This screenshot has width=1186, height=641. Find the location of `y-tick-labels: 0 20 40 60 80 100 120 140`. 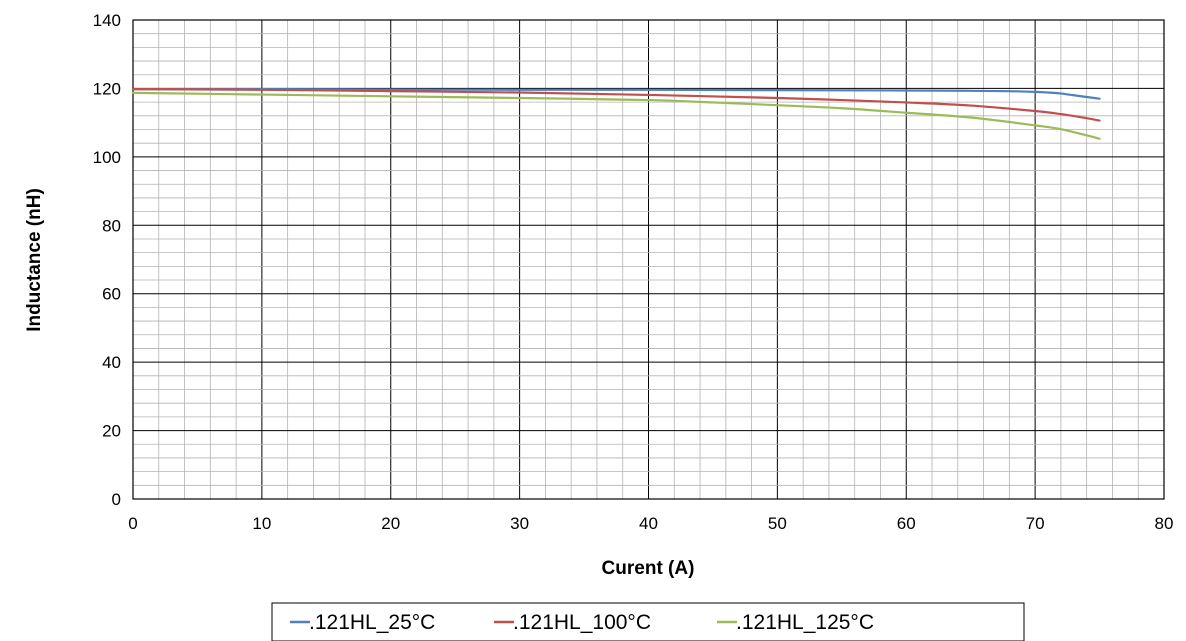

y-tick-labels: 0 20 40 60 80 100 120 140 is located at coordinates (107, 260).